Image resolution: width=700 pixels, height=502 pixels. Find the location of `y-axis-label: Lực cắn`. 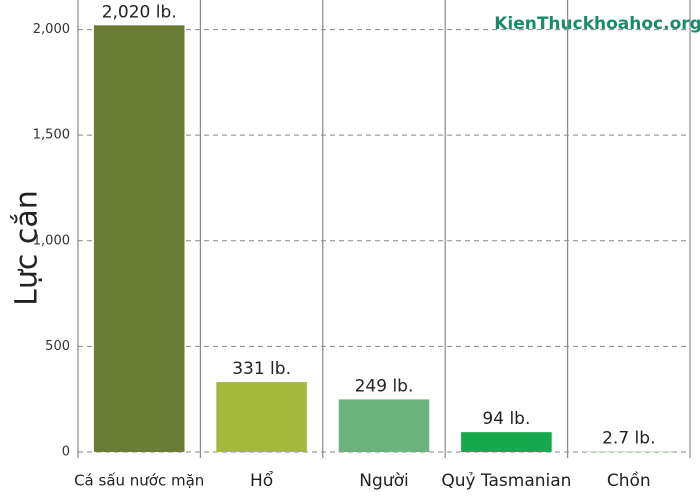

y-axis-label: Lực cắn is located at coordinates (27, 248).